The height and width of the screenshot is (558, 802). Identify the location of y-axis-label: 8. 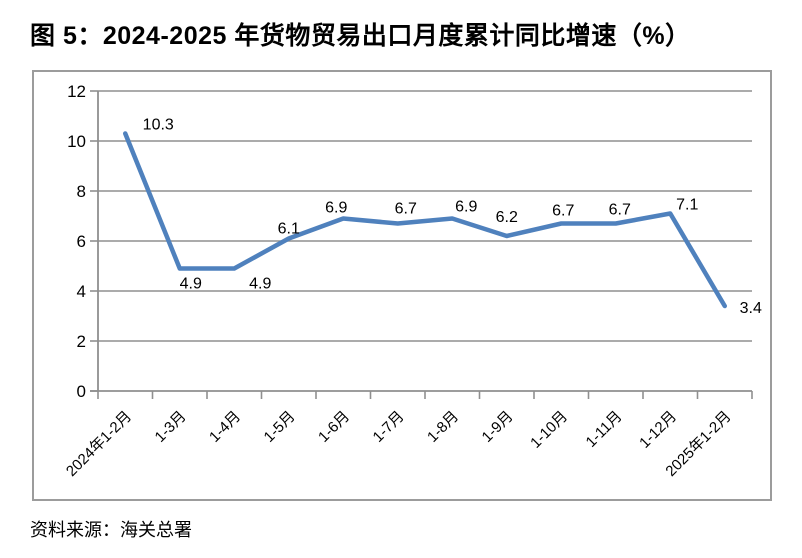
(81, 191).